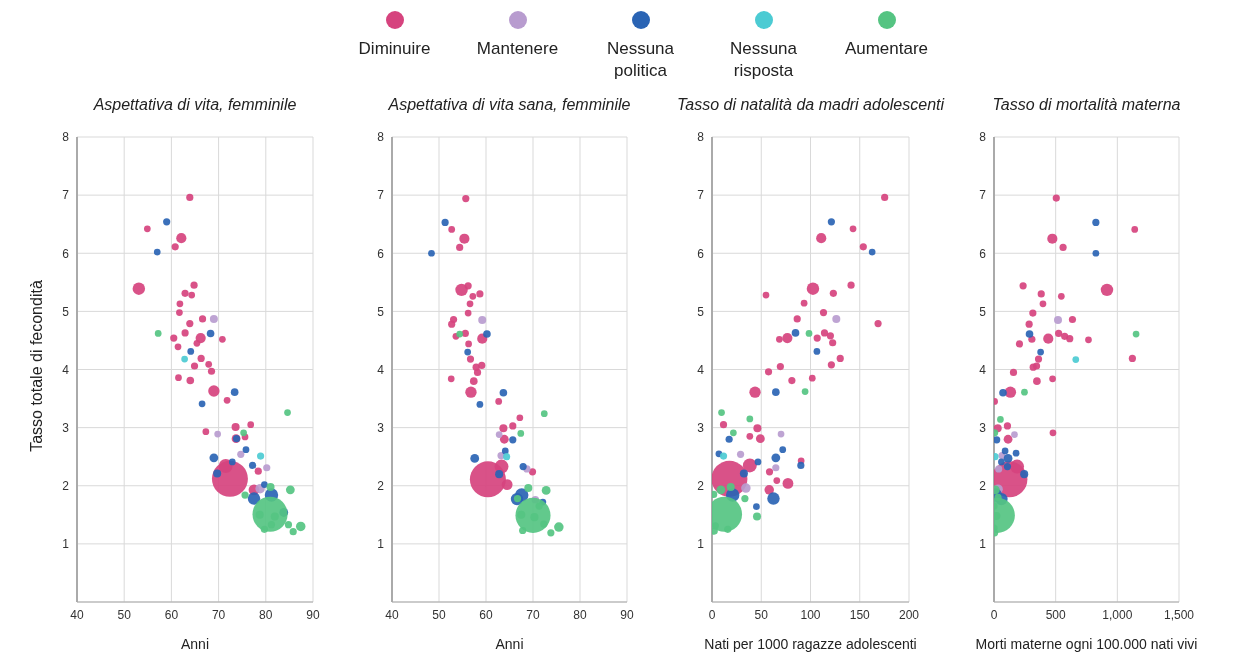 Image resolution: width=1252 pixels, height=654 pixels. What do you see at coordinates (810, 614) in the screenshot?
I see `x-tick-label: 100` at bounding box center [810, 614].